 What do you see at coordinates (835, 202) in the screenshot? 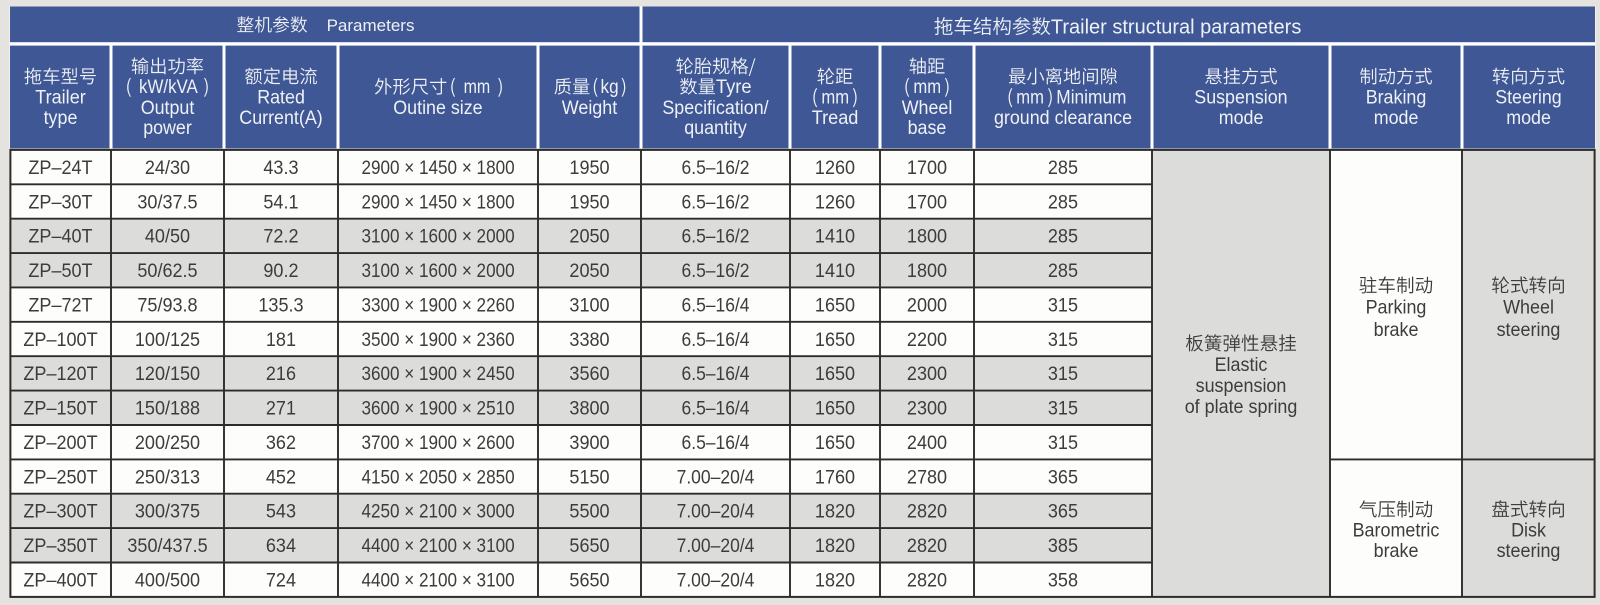
I see `svg-text: 1260` at bounding box center [835, 202].